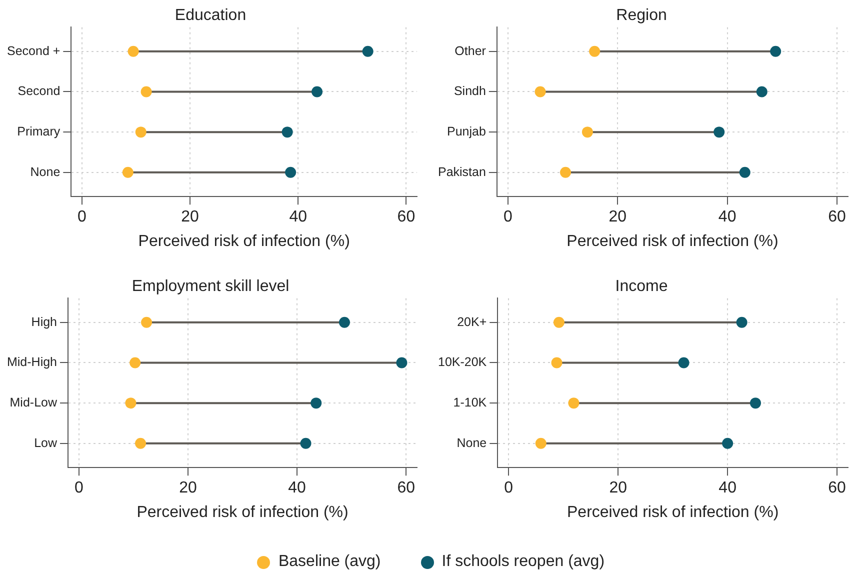 This screenshot has width=862, height=582. What do you see at coordinates (462, 171) in the screenshot?
I see `y-tick-label: Pakistan` at bounding box center [462, 171].